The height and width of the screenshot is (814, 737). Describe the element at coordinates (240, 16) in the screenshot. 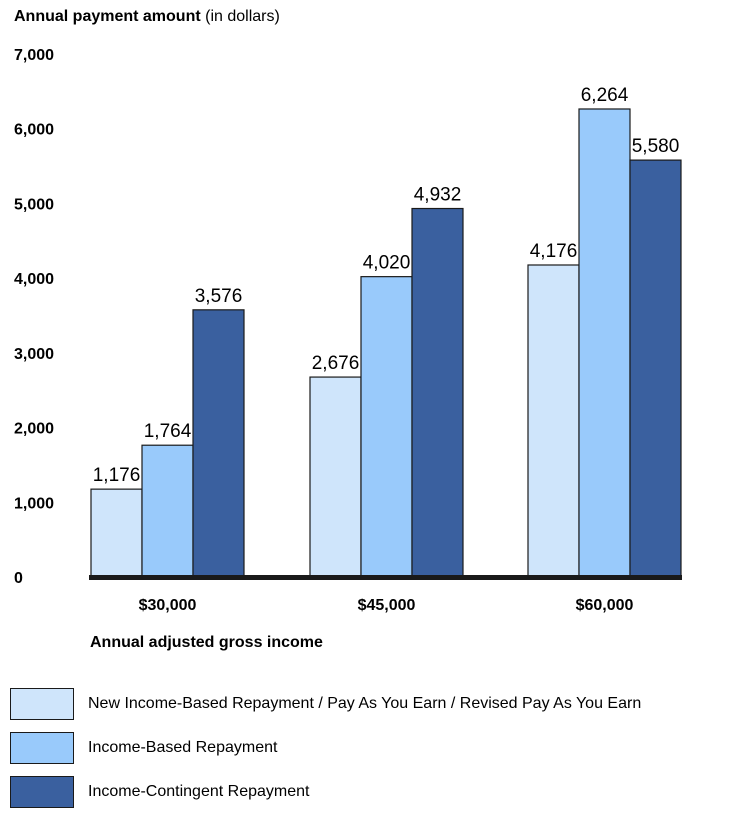

I see `y-axis-title-units: (in dollars)` at that location.